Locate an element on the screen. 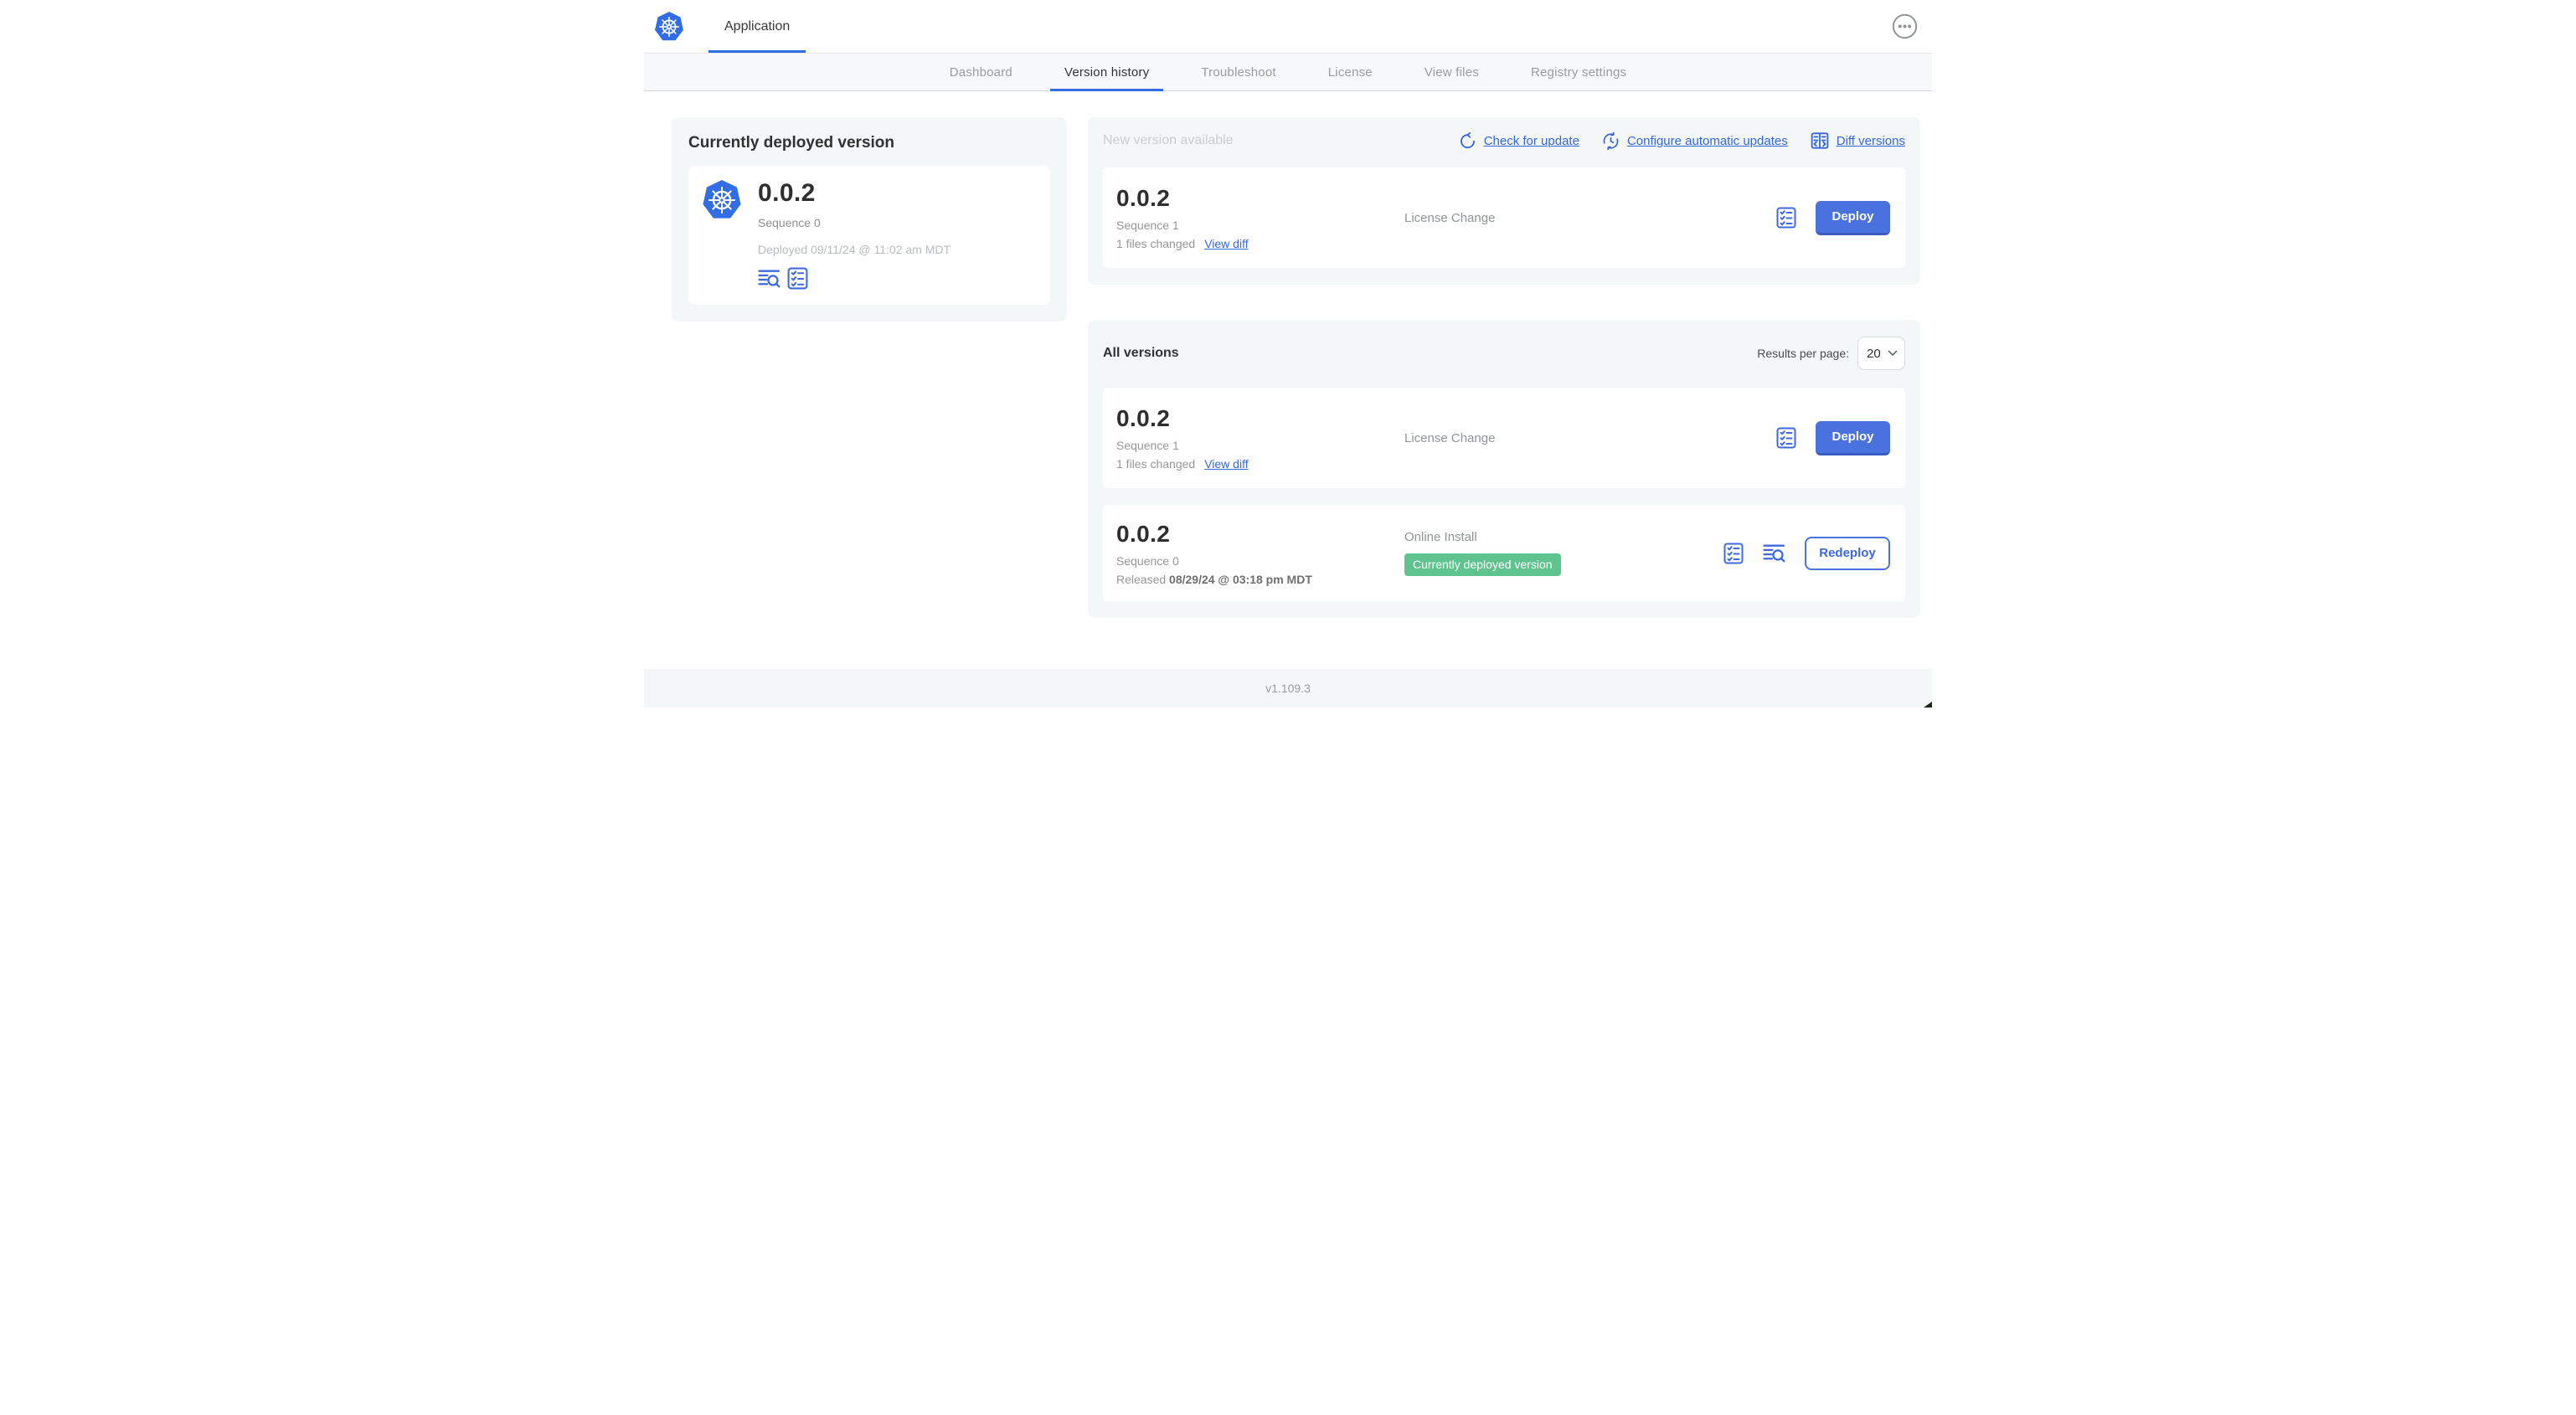 Image resolution: width=2576 pixels, height=1415 pixels. deployed-sequence-label: Sequence 0 is located at coordinates (789, 222).